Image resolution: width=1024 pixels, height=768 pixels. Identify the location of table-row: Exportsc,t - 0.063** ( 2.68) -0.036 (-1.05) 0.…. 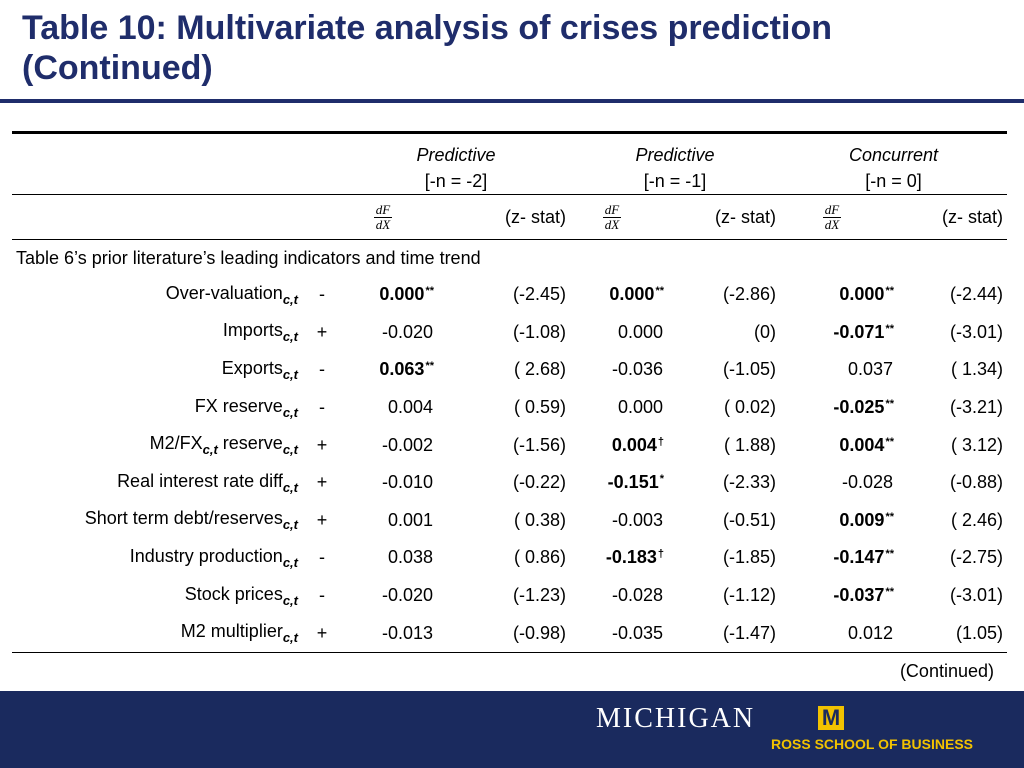
(509, 370).